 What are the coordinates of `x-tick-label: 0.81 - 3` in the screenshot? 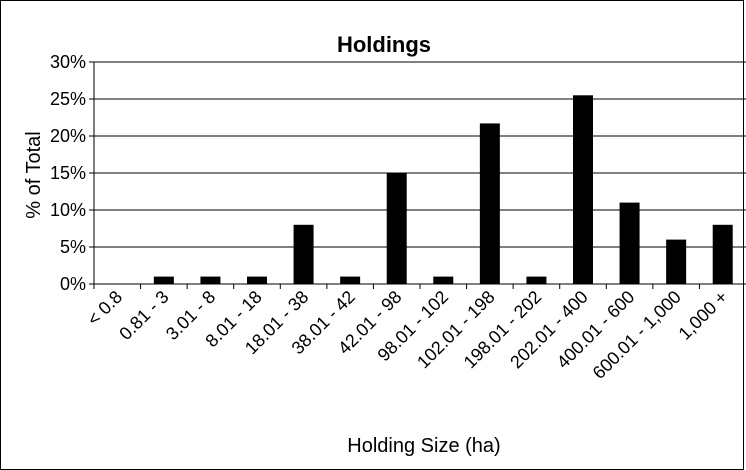 It's located at (143, 315).